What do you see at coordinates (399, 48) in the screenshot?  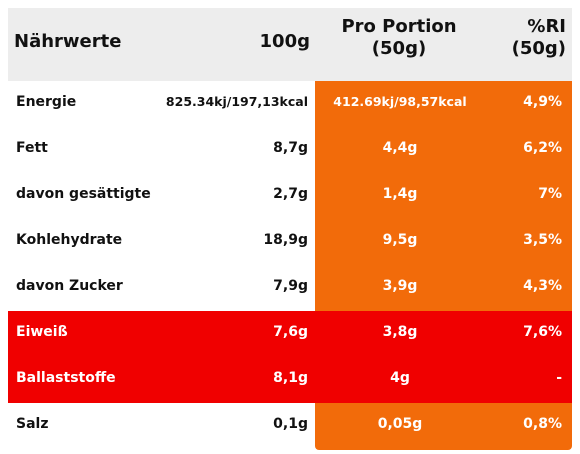 I see `header-per-portion-line2: (50g)` at bounding box center [399, 48].